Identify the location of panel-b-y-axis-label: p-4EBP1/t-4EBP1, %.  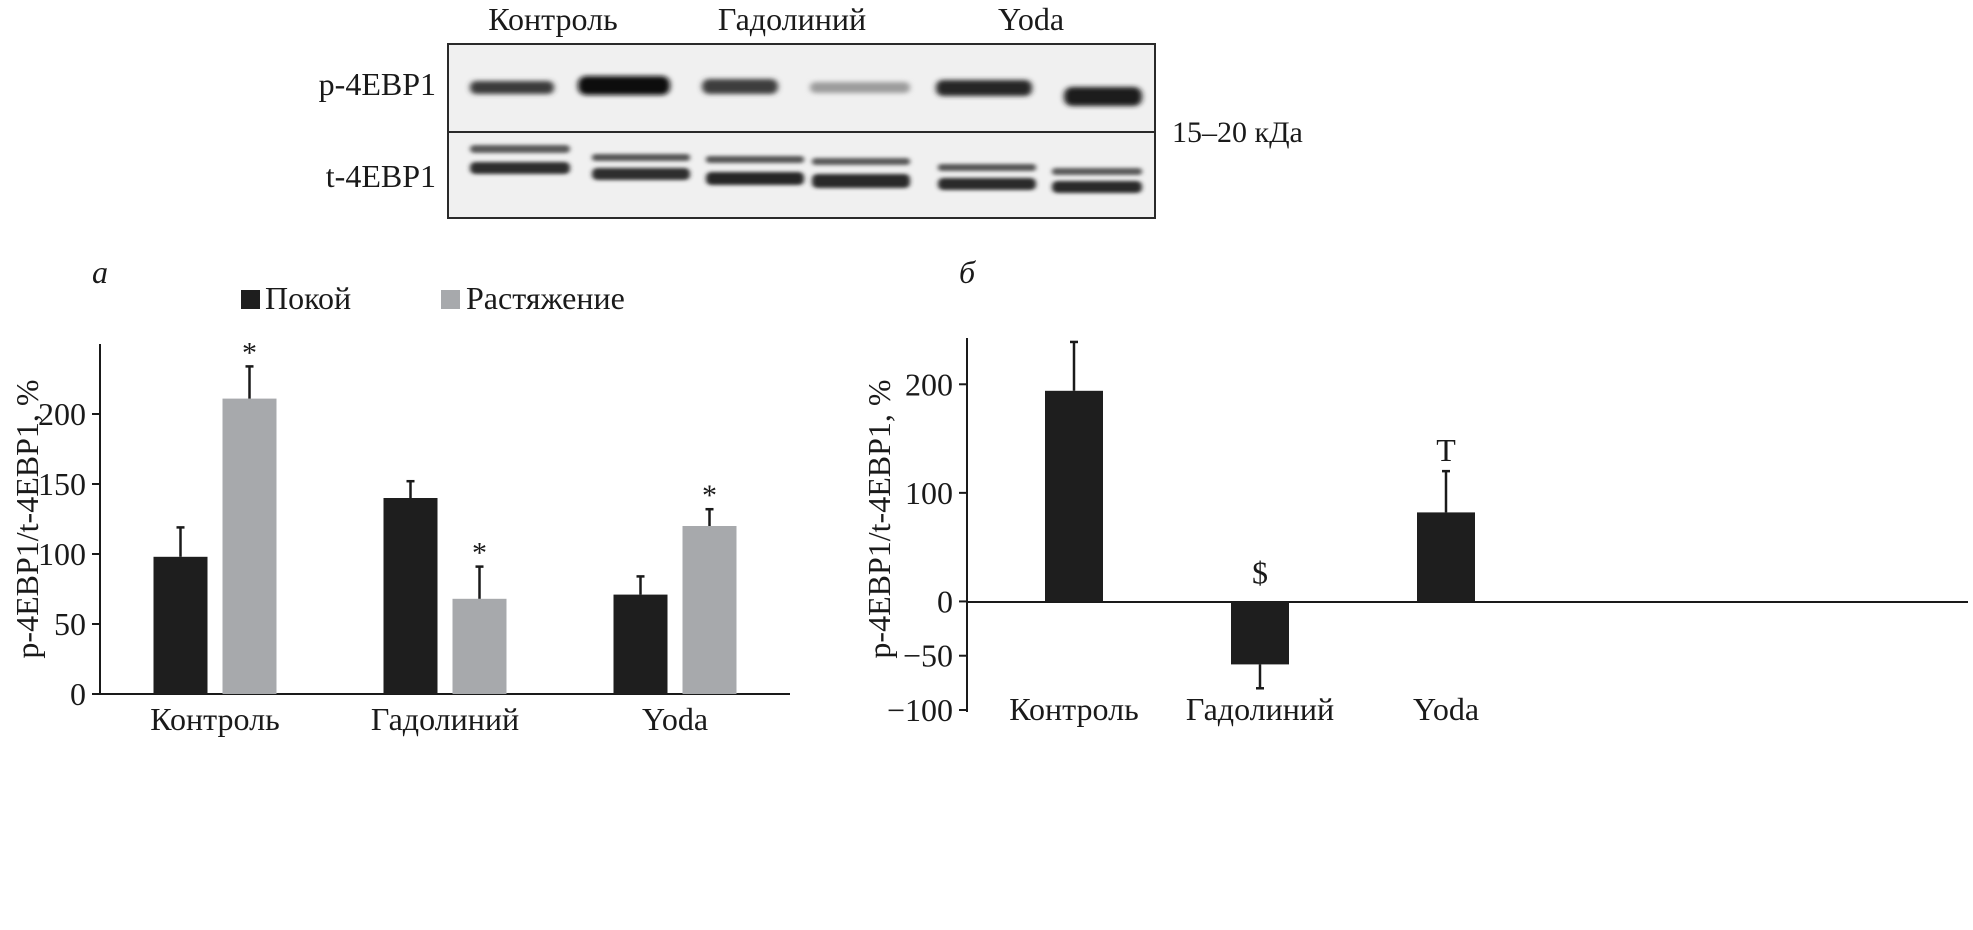
(879, 518).